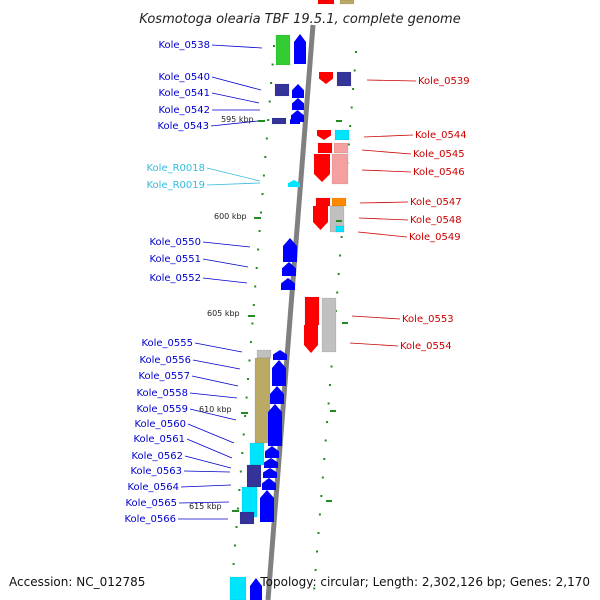  I want to click on gene-label: Kole_0539, so click(444, 81).